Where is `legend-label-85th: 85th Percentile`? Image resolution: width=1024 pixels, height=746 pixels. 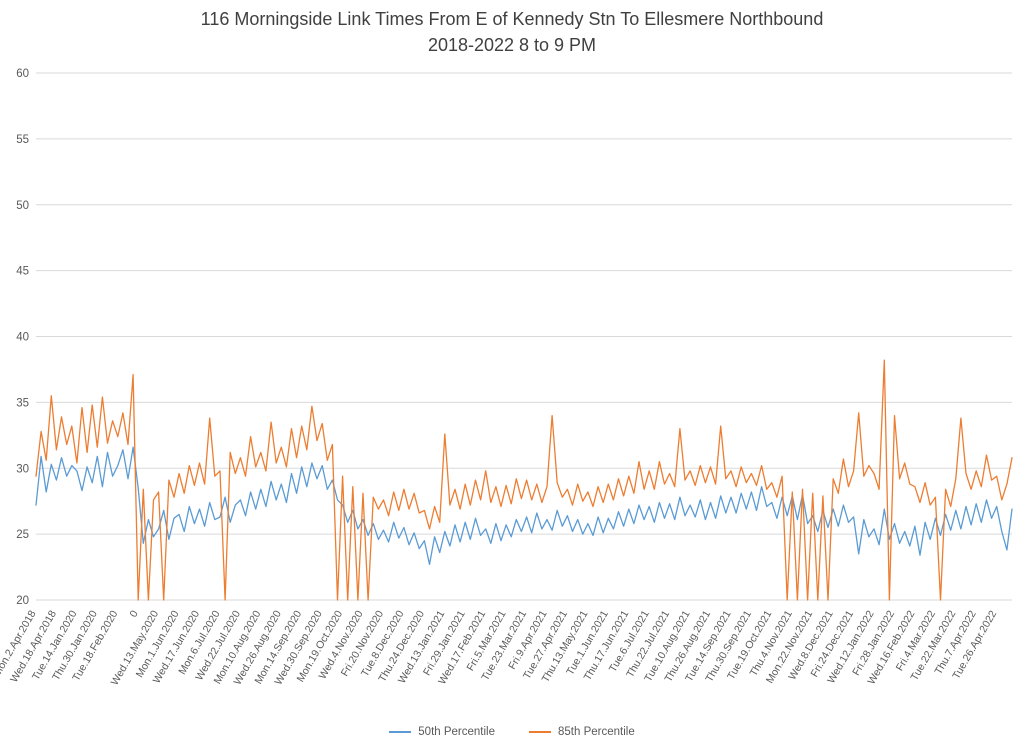 legend-label-85th: 85th Percentile is located at coordinates (596, 732).